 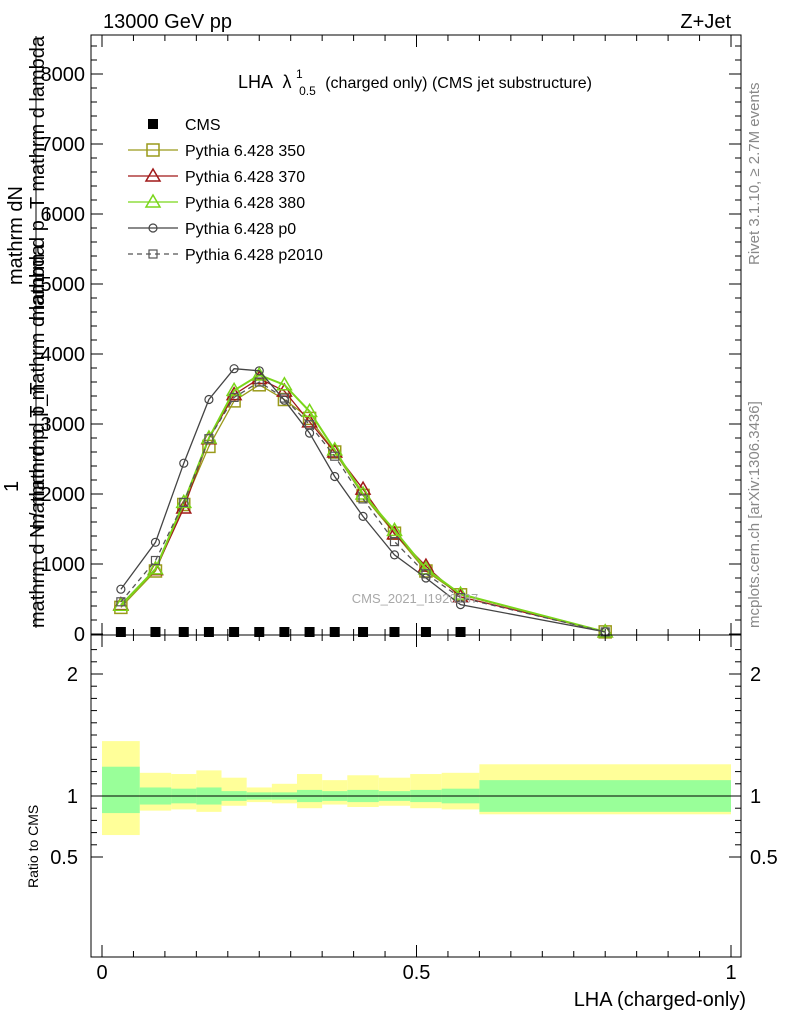 What do you see at coordinates (167, 22) in the screenshot?
I see `header-left: 13000 GeV pp` at bounding box center [167, 22].